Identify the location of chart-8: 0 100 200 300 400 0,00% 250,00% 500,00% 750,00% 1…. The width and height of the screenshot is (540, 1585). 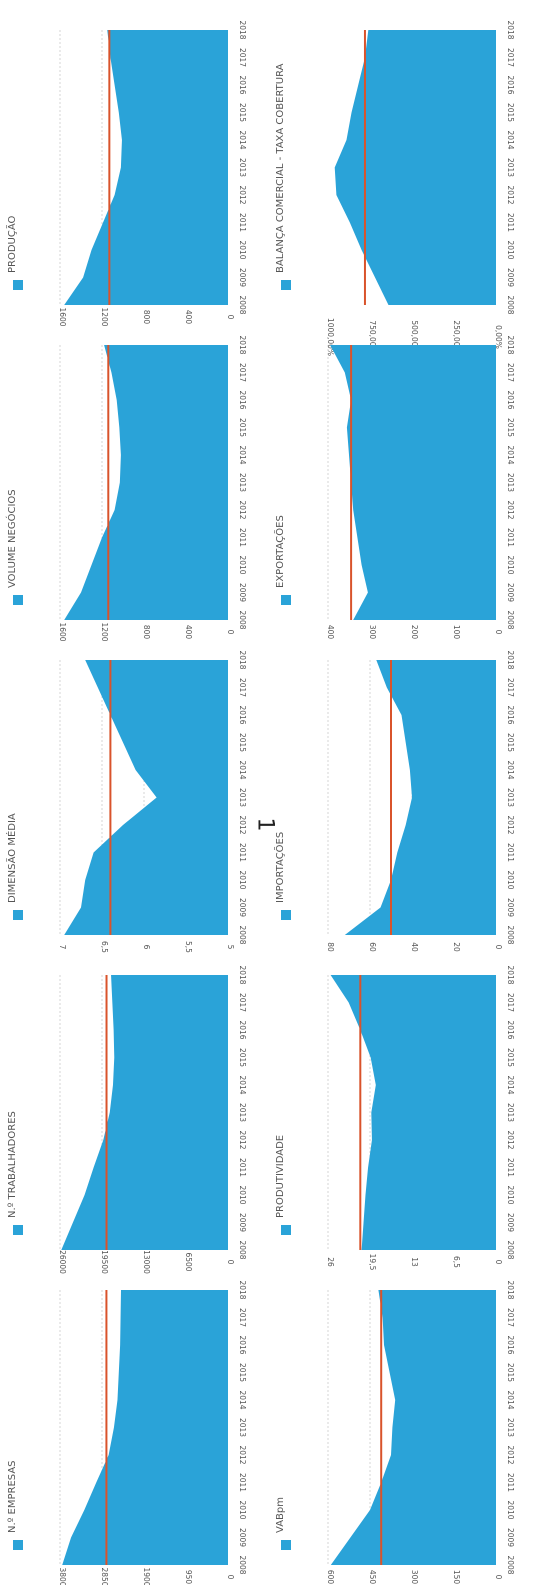
(394, 478).